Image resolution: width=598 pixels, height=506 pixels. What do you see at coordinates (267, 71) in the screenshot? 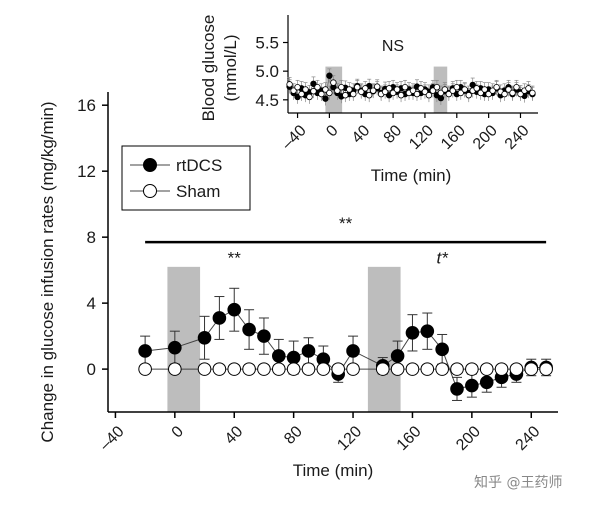
I see `inset-y-tick-label: 5.0` at bounding box center [267, 71].